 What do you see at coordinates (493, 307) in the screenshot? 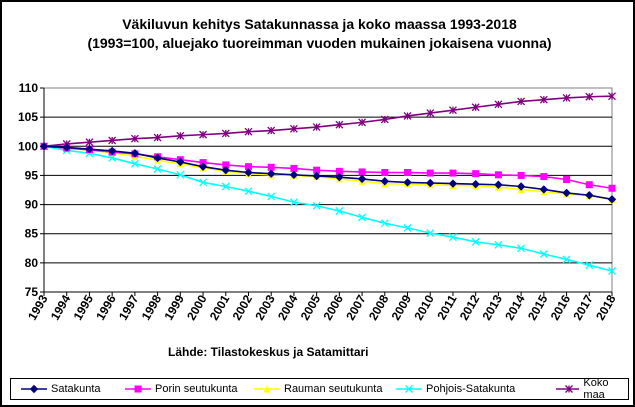
I see `x-tick-label: 2013` at bounding box center [493, 307].